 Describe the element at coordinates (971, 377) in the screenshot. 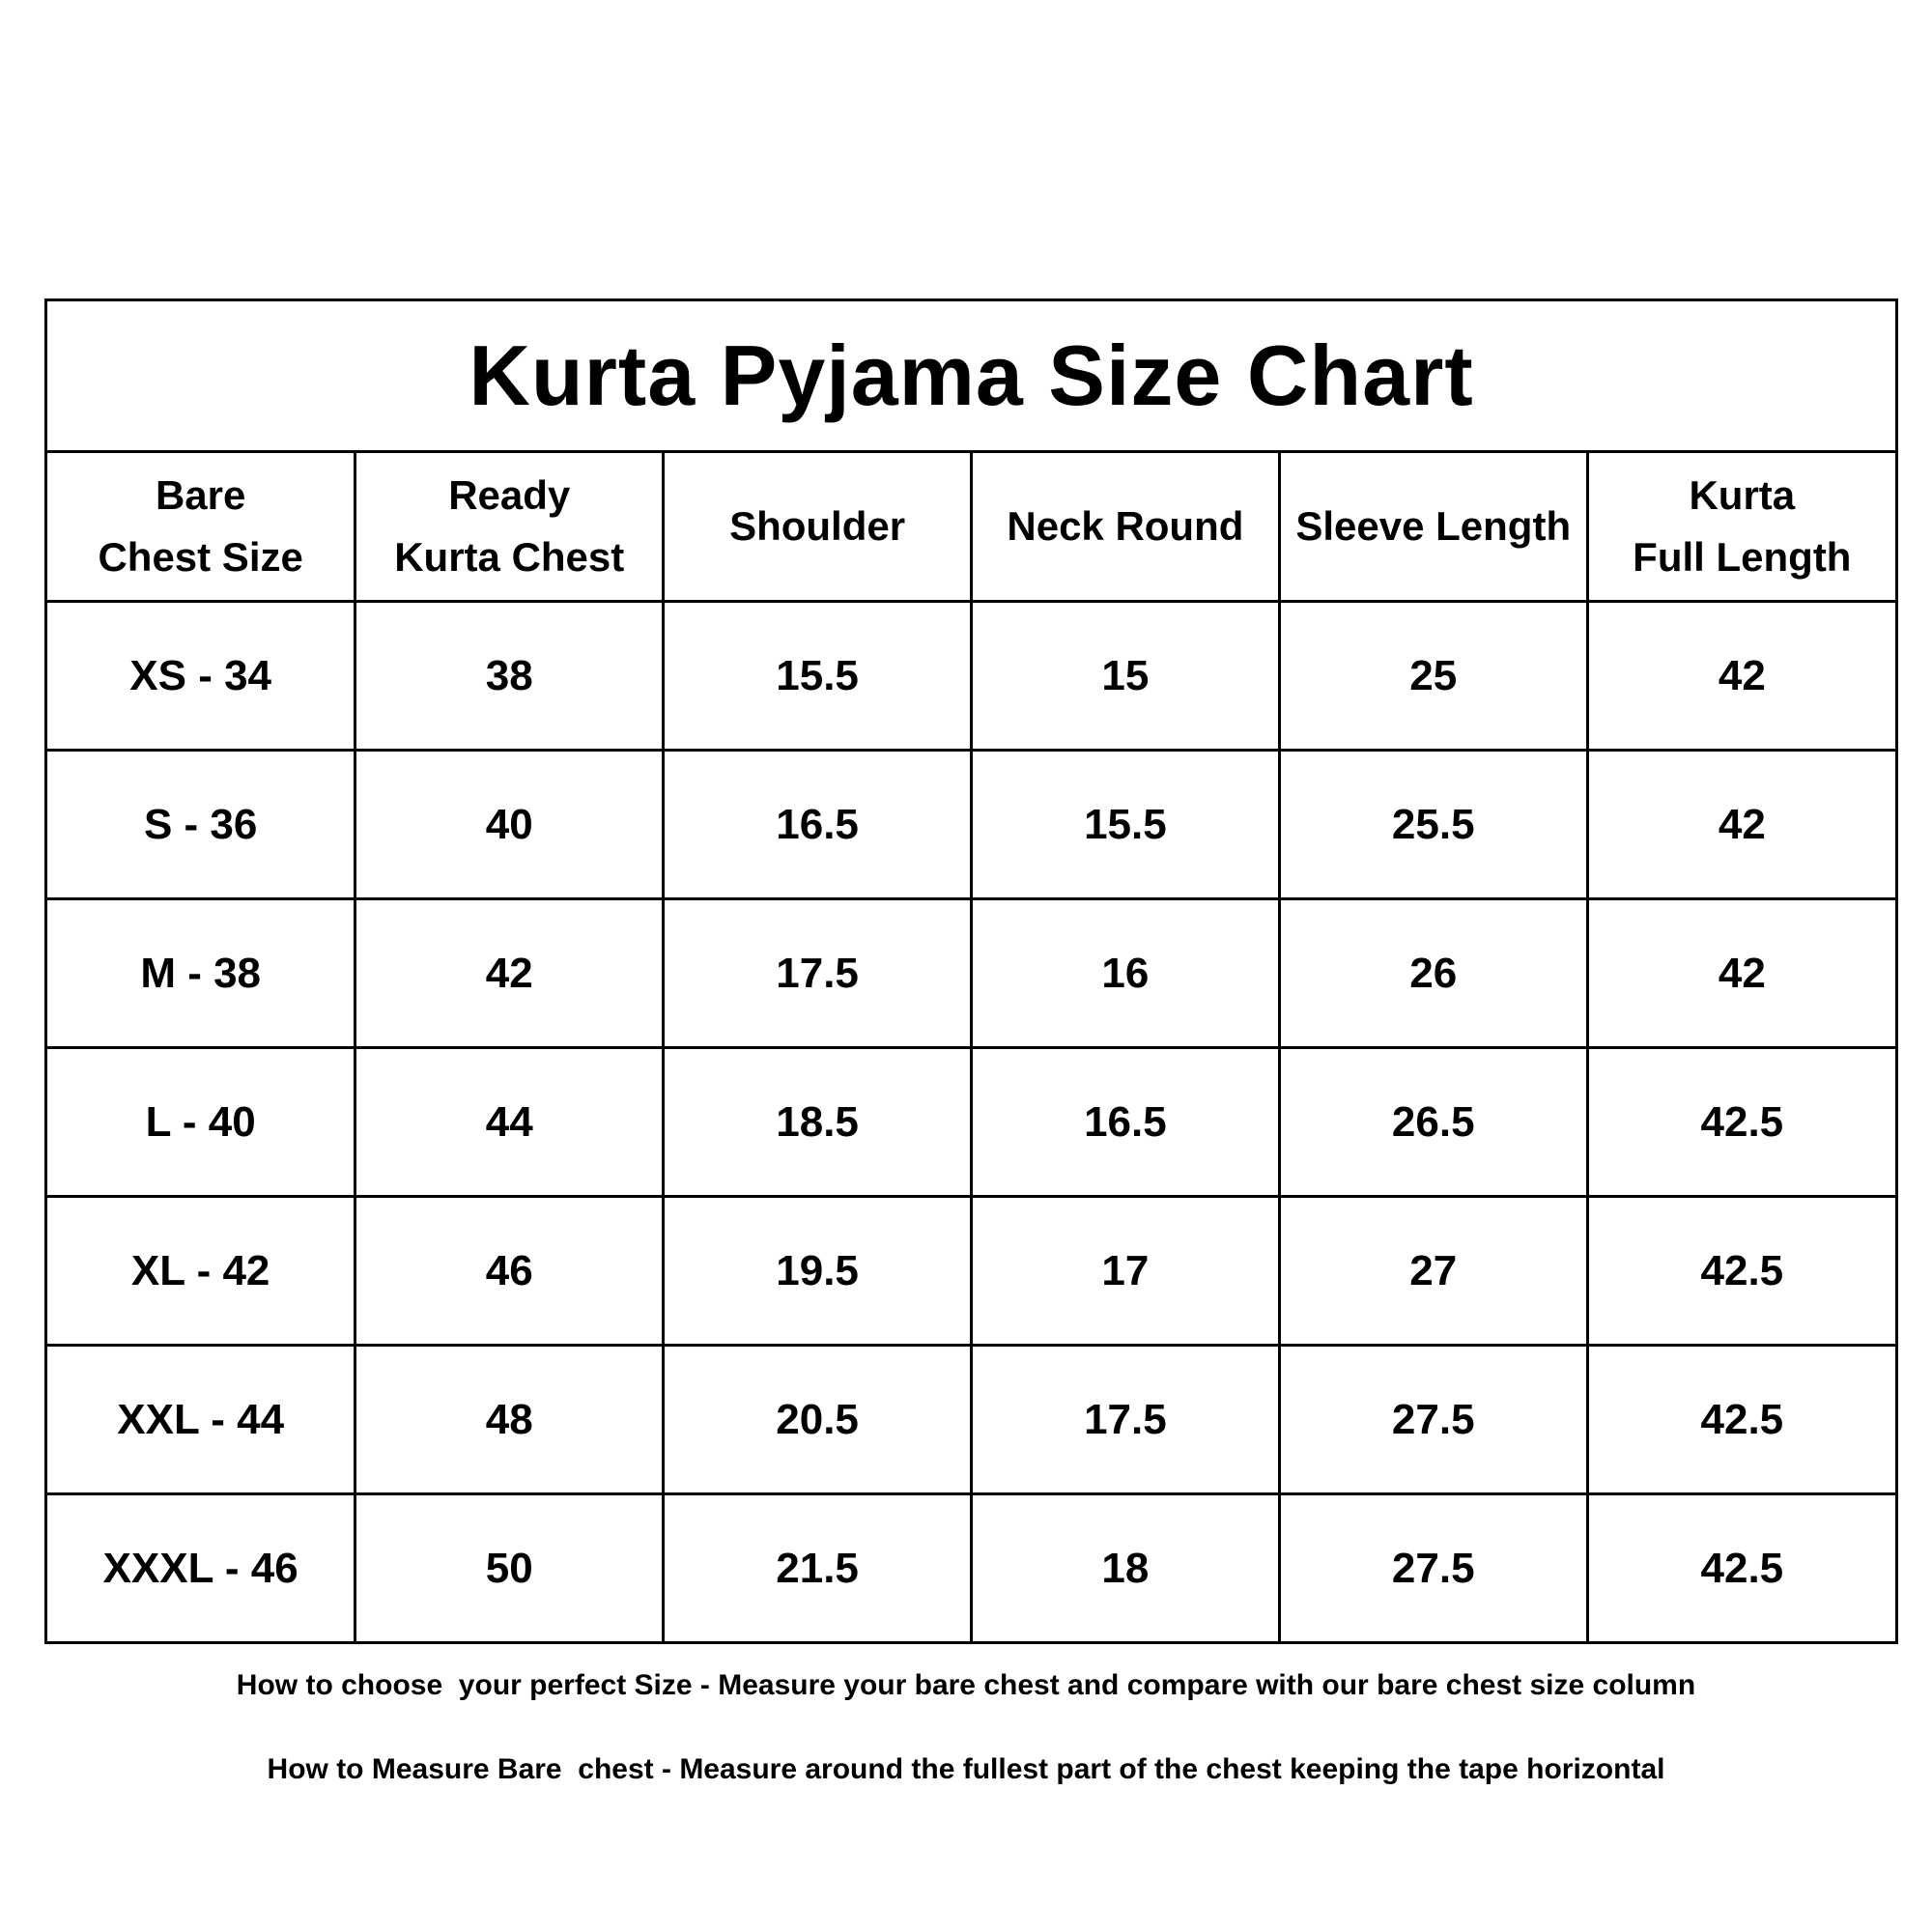

I see `chart-title: Kurta Pyjama Size Chart` at that location.